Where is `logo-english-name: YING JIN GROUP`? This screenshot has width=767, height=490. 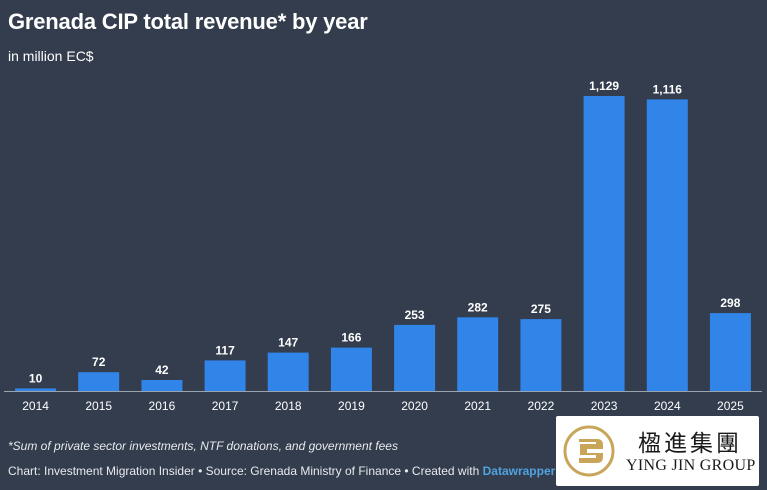
logo-english-name: YING JIN GROUP is located at coordinates (691, 465).